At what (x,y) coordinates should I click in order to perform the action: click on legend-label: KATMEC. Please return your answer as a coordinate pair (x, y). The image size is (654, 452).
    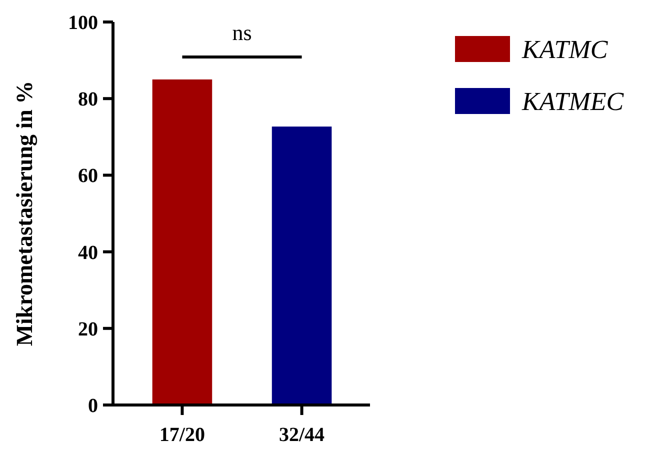
    Looking at the image, I should click on (572, 101).